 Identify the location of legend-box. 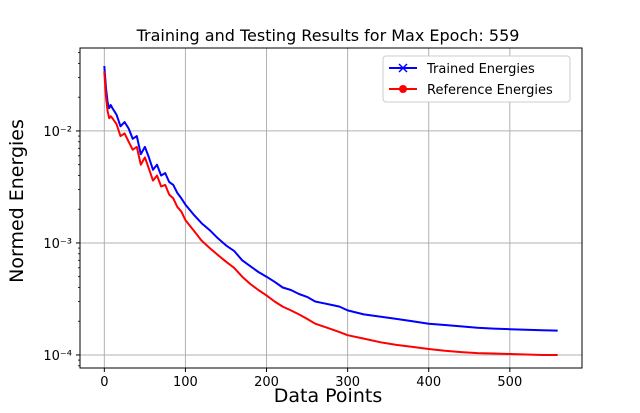
(476, 79).